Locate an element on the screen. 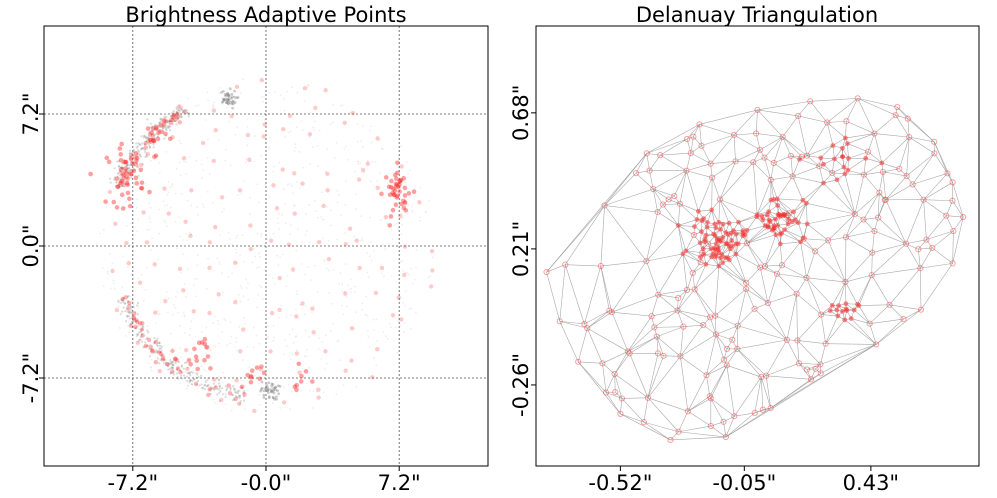 The width and height of the screenshot is (997, 498). right-ytick-label-0: 0.68" is located at coordinates (521, 113).